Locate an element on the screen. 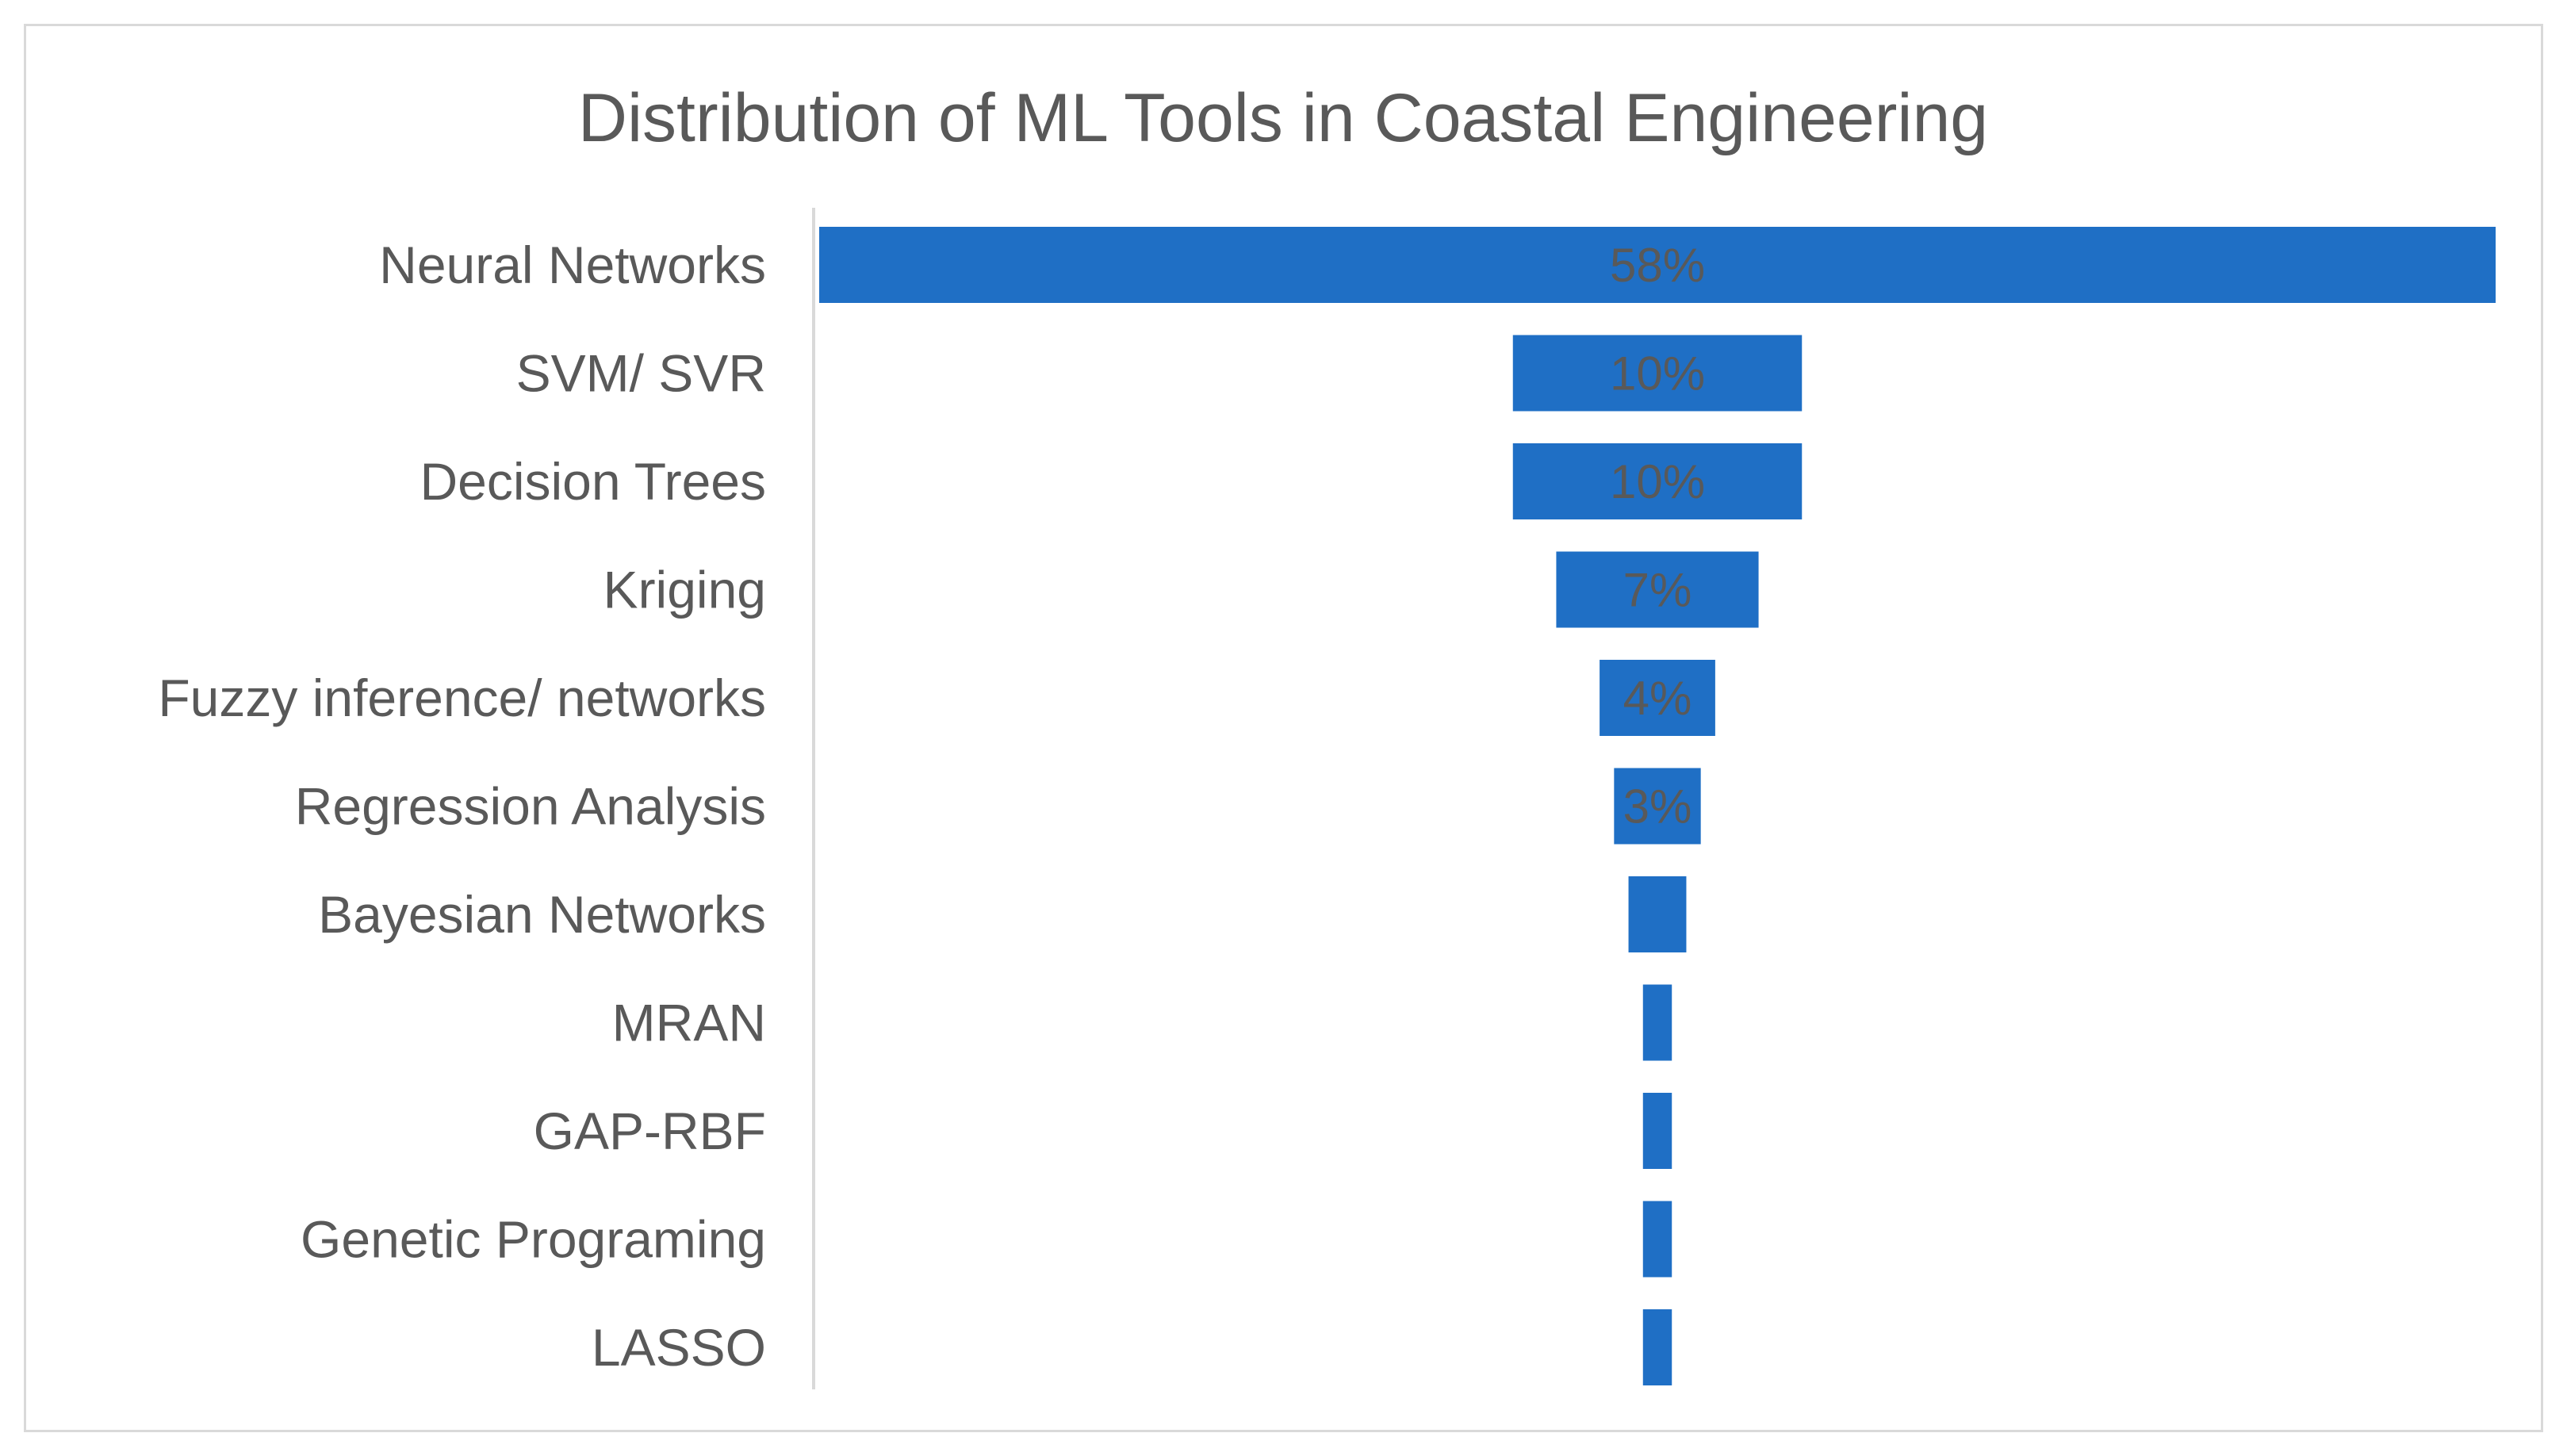 The image size is (2567, 1456). category-label-svm-svr: SVM/ SVR is located at coordinates (641, 373).